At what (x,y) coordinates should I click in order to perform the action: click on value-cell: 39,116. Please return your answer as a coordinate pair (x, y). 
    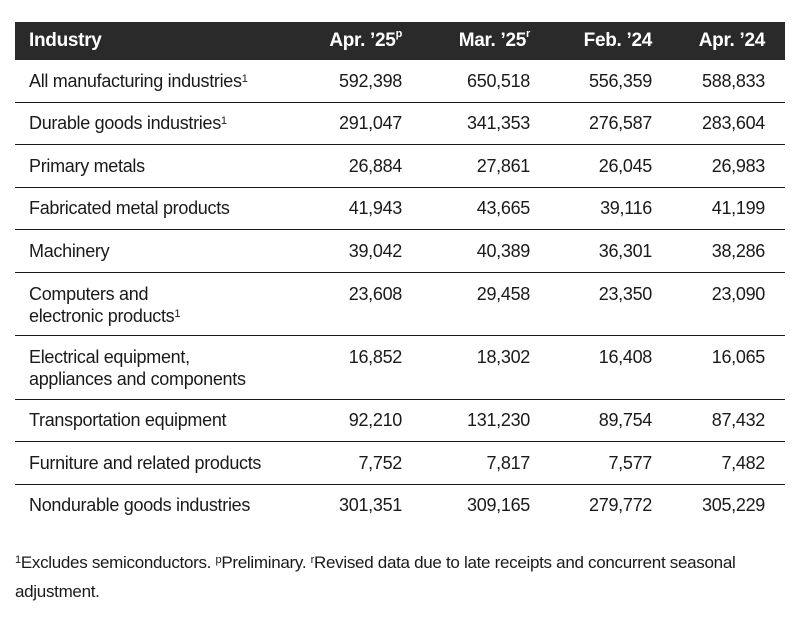
    Looking at the image, I should click on (626, 208).